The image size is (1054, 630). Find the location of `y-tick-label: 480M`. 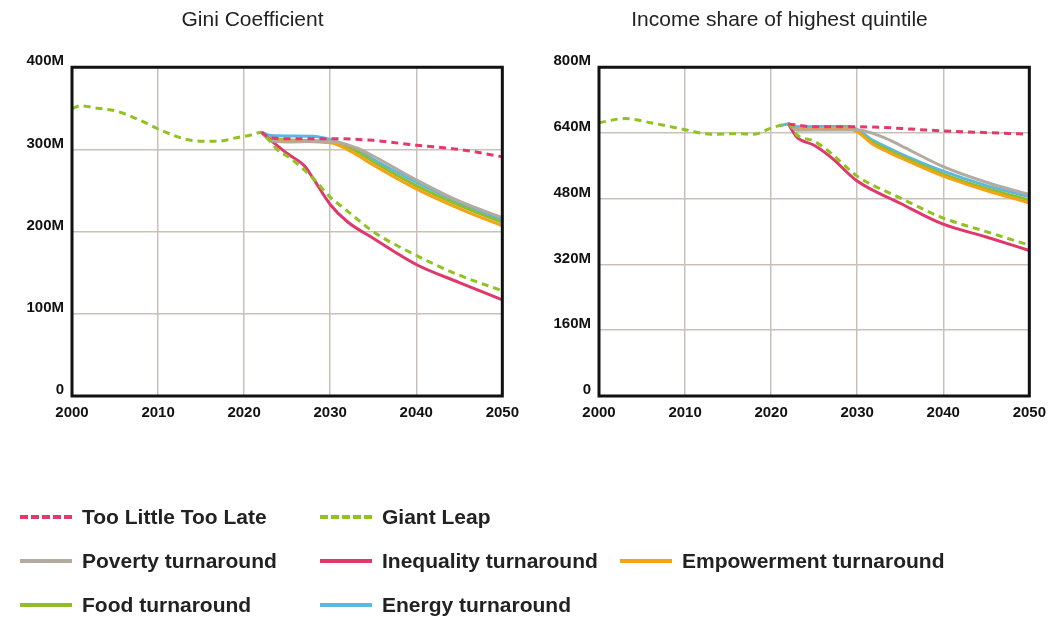

y-tick-label: 480M is located at coordinates (572, 191).